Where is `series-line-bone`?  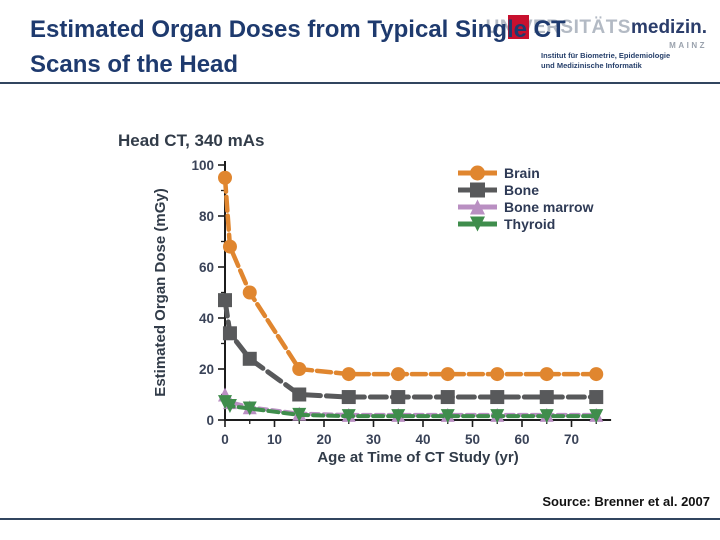 series-line-bone is located at coordinates (410, 348).